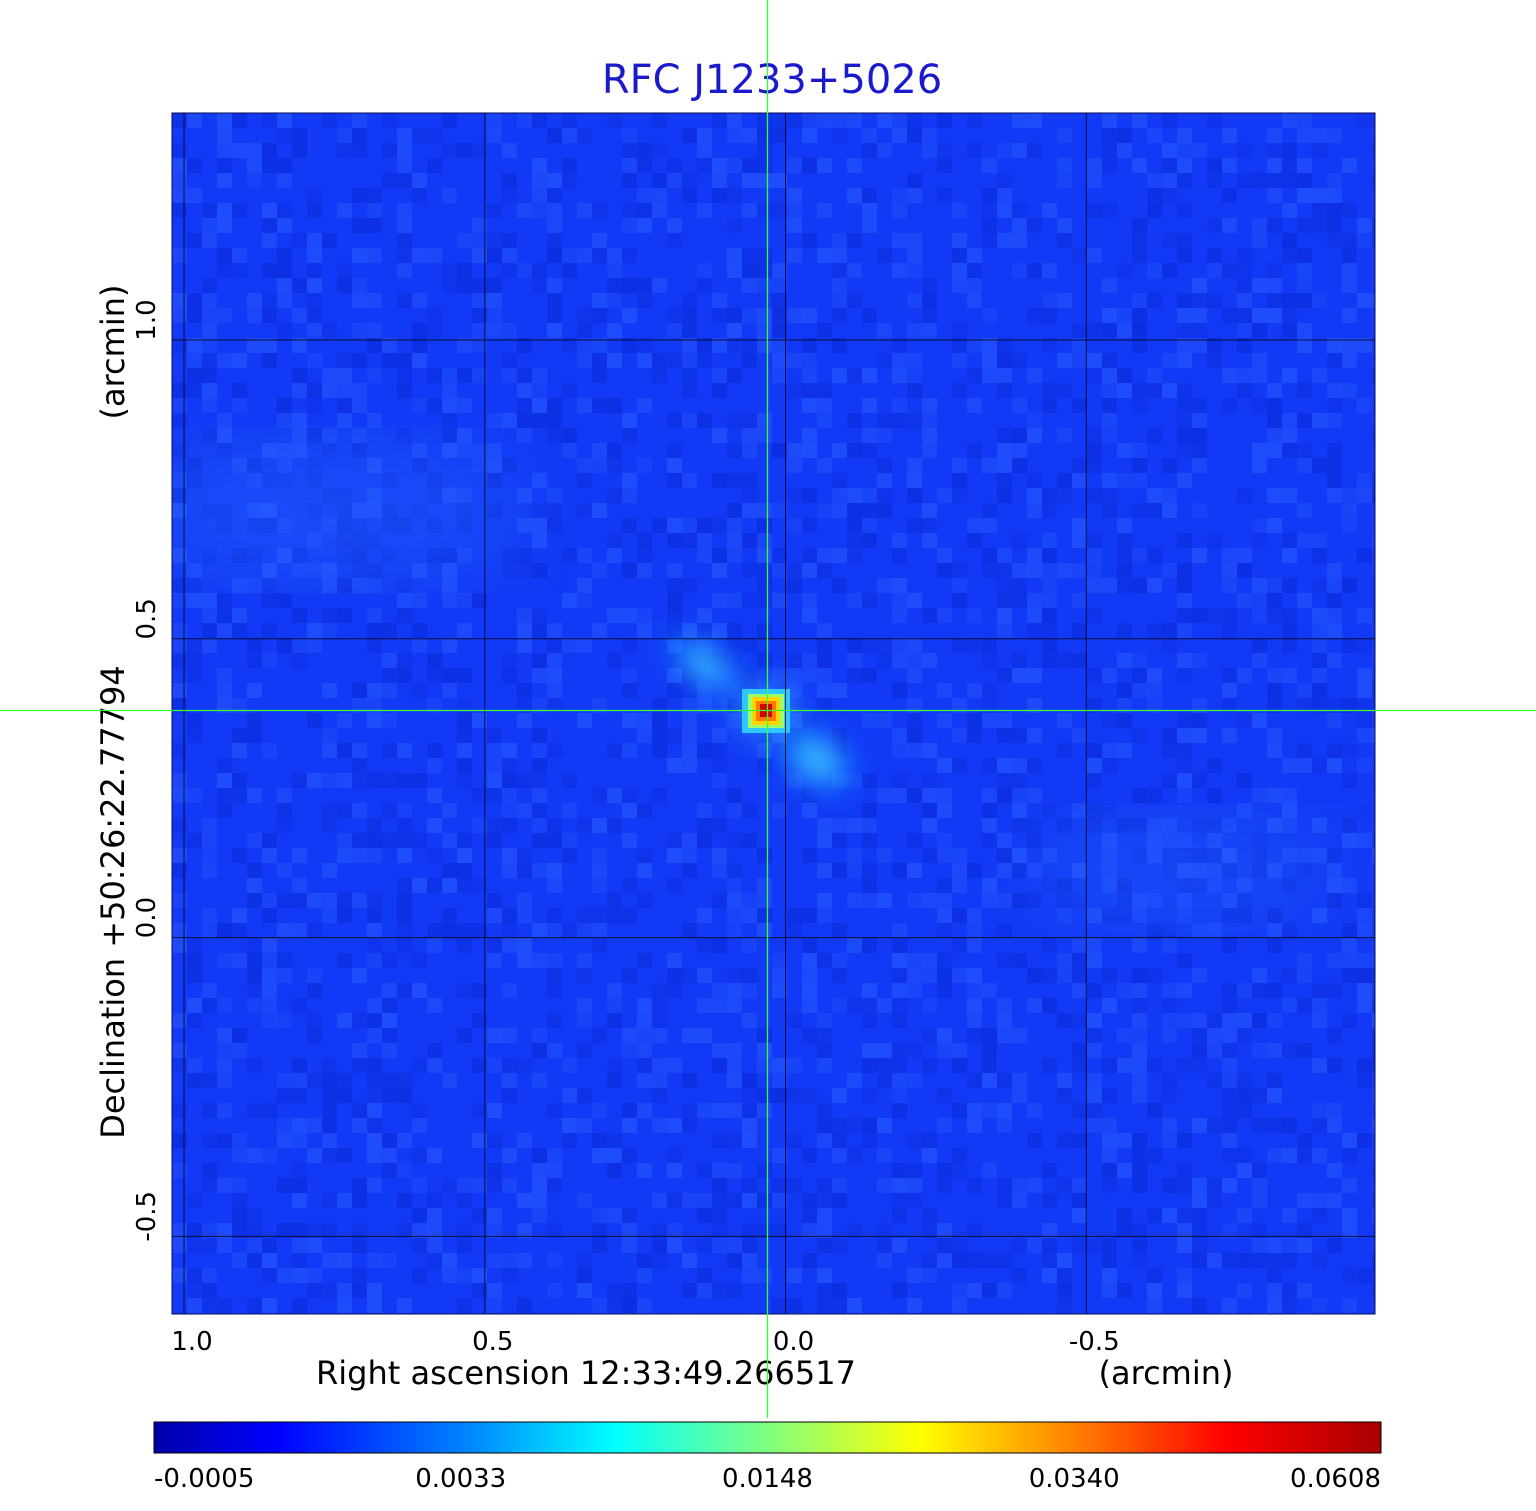 Image resolution: width=1536 pixels, height=1511 pixels. Describe the element at coordinates (767, 1437) in the screenshot. I see `colorbar` at that location.